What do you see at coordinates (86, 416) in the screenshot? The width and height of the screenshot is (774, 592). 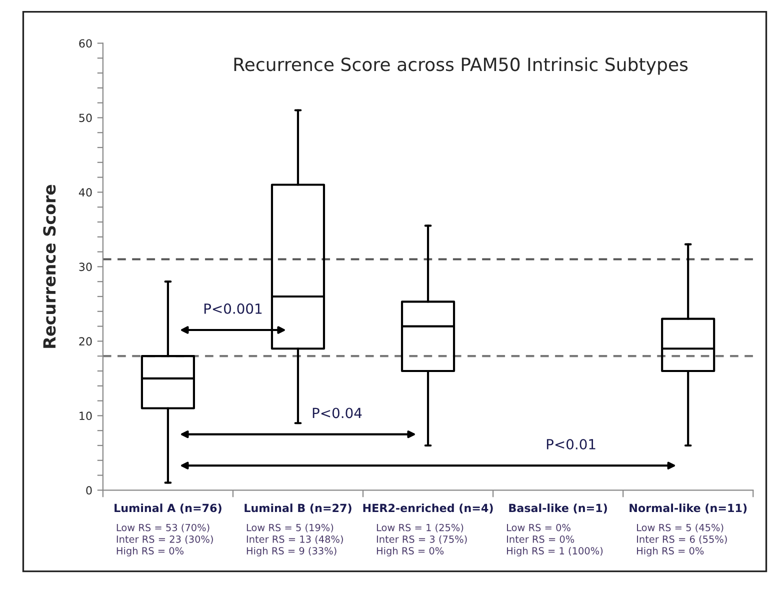 I see `y-tick-label: 10` at bounding box center [86, 416].